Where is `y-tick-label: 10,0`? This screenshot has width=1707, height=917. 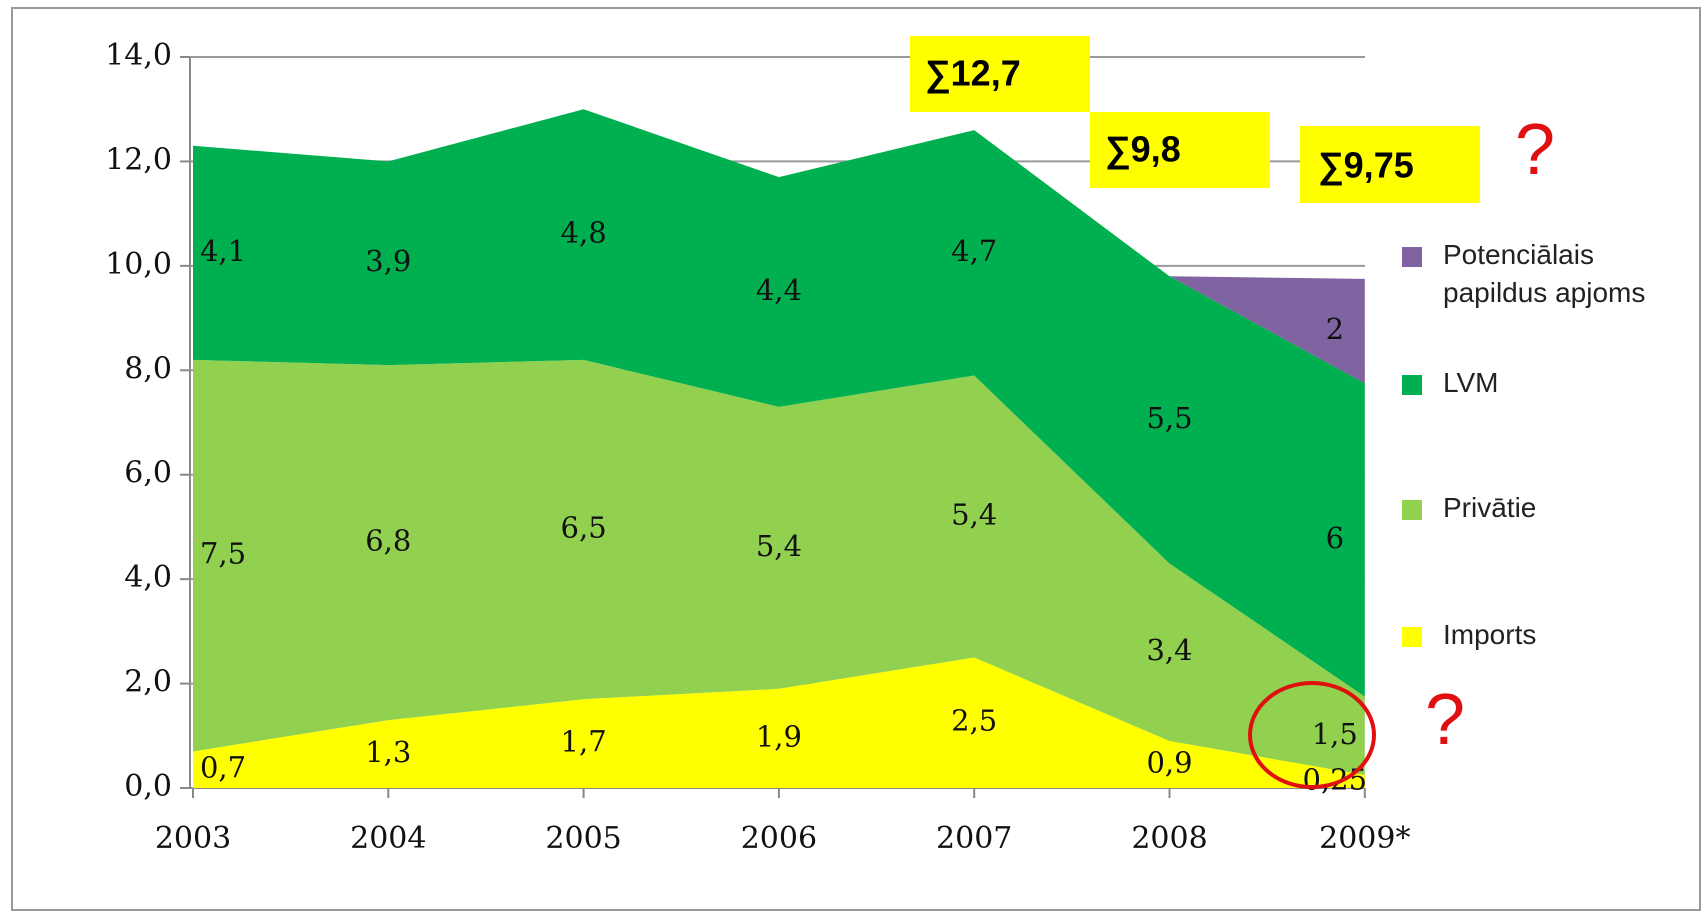 y-tick-label: 10,0 is located at coordinates (138, 264).